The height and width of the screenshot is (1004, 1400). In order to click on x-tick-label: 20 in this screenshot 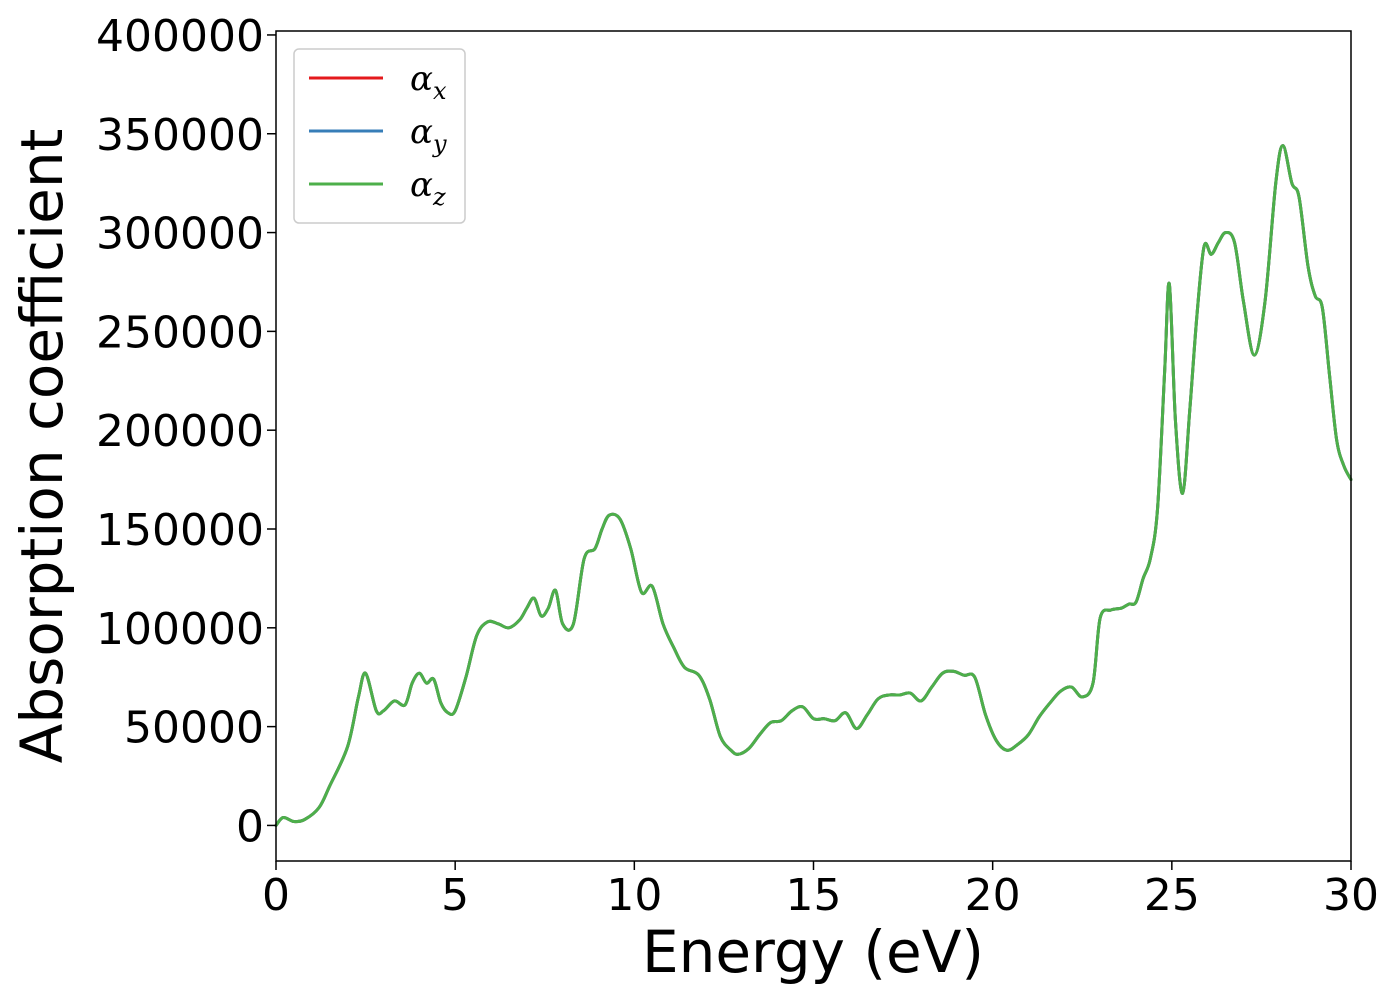, I will do `click(993, 895)`.